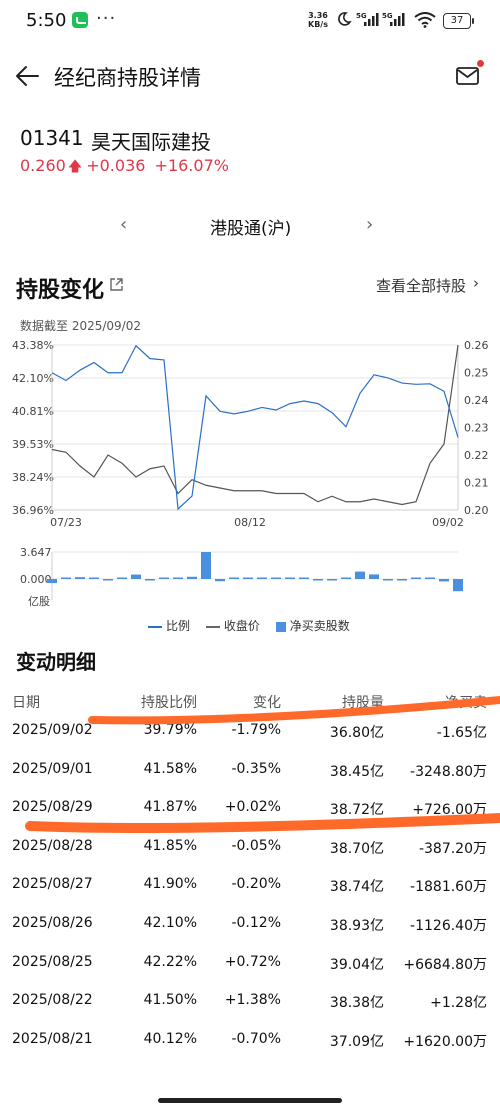 The height and width of the screenshot is (1111, 500). What do you see at coordinates (356, 733) in the screenshot?
I see `cell-quantity: 36.80亿` at bounding box center [356, 733].